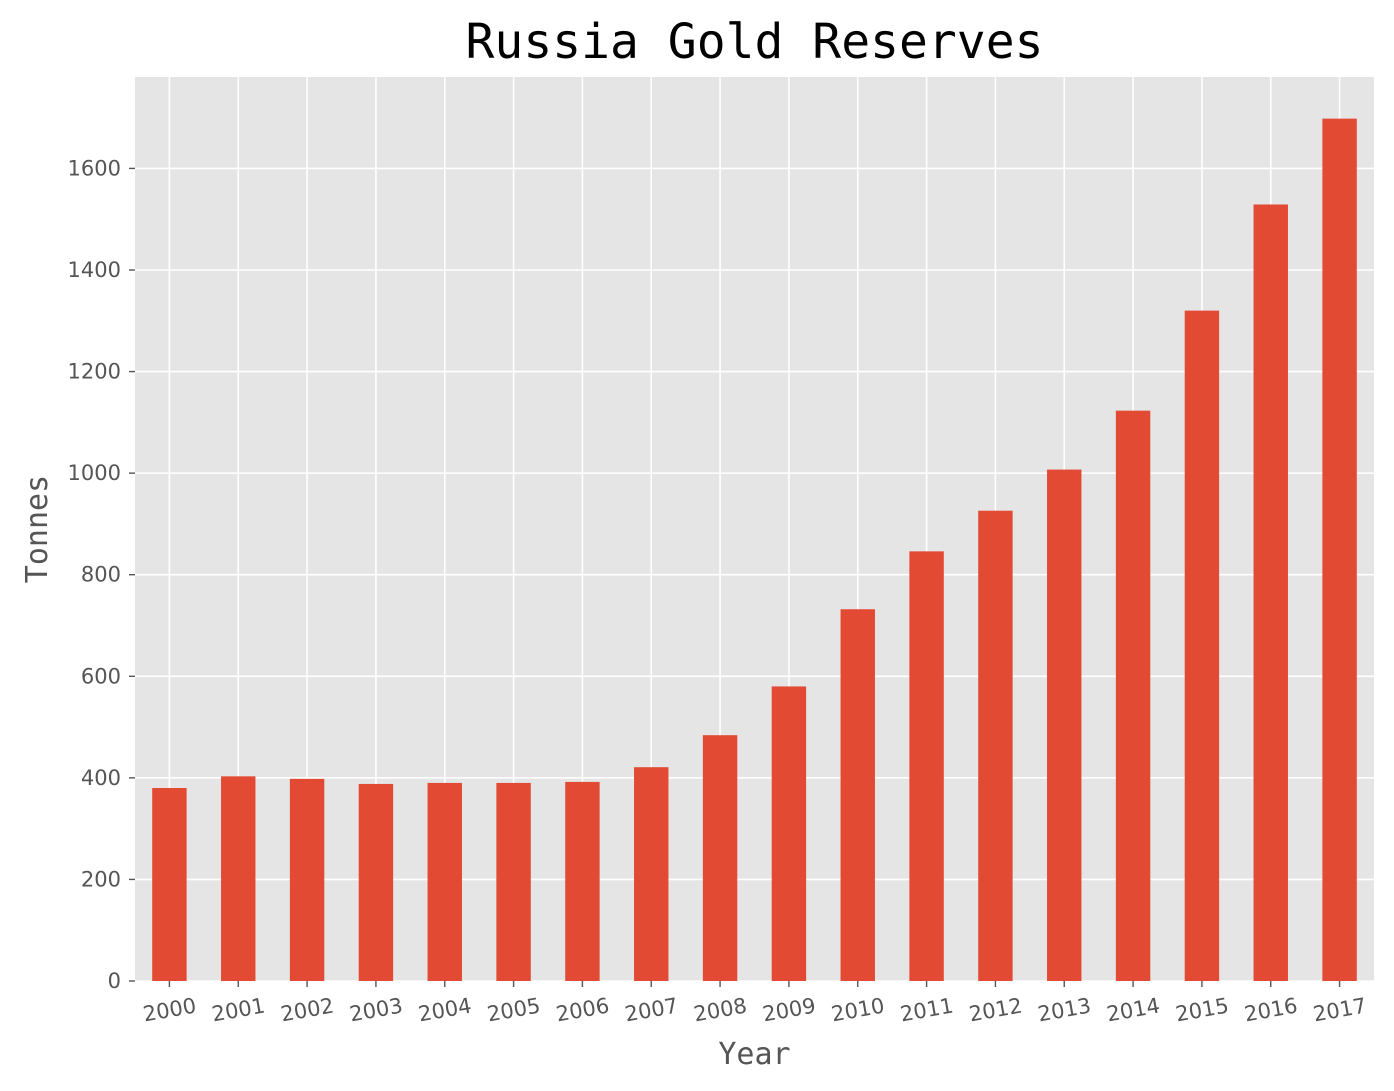 This screenshot has height=1091, width=1394. Describe the element at coordinates (754, 1054) in the screenshot. I see `x-axis-label: Year` at that location.